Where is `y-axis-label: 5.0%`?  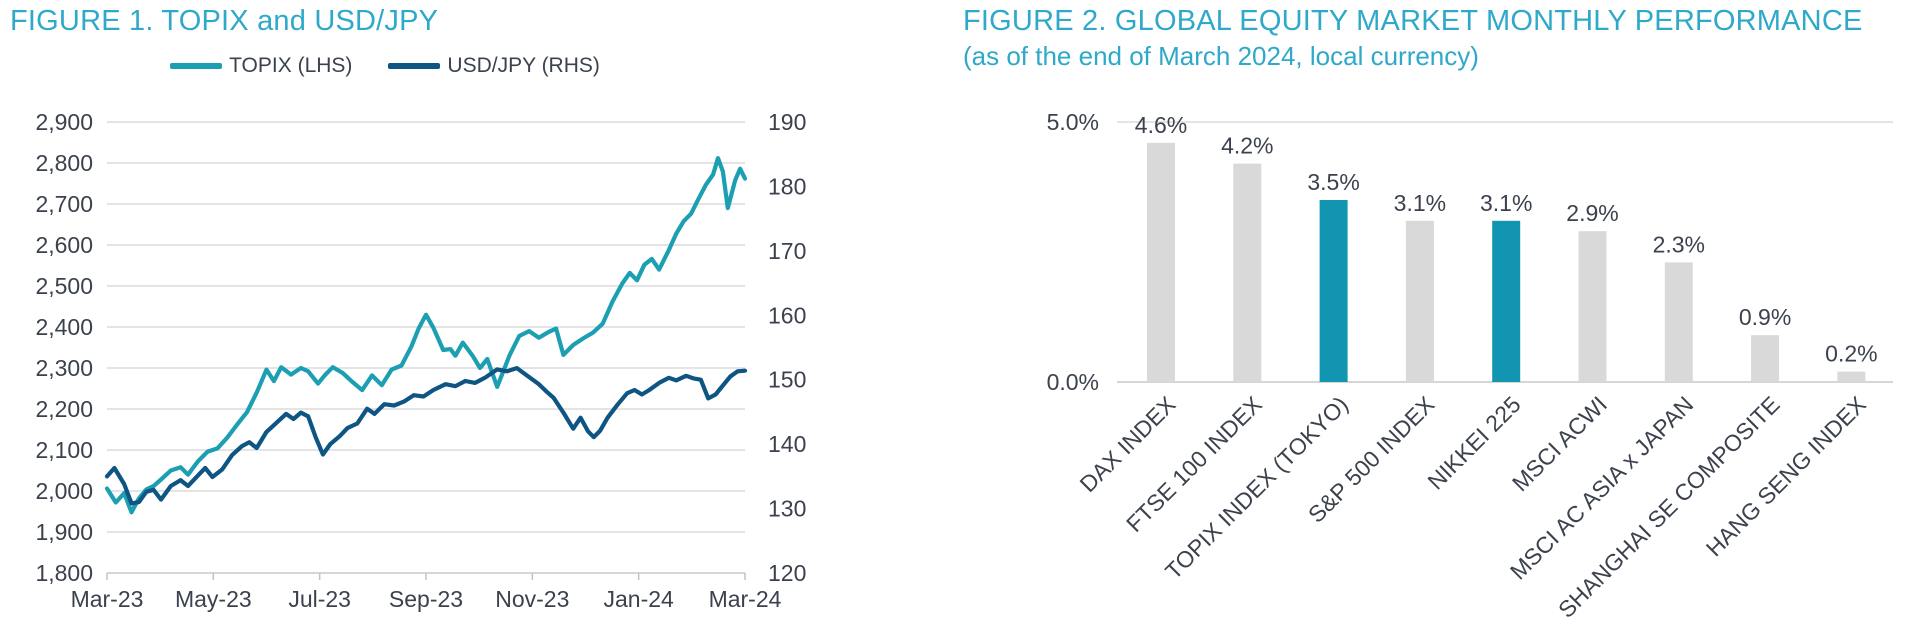 y-axis-label: 5.0% is located at coordinates (1073, 122).